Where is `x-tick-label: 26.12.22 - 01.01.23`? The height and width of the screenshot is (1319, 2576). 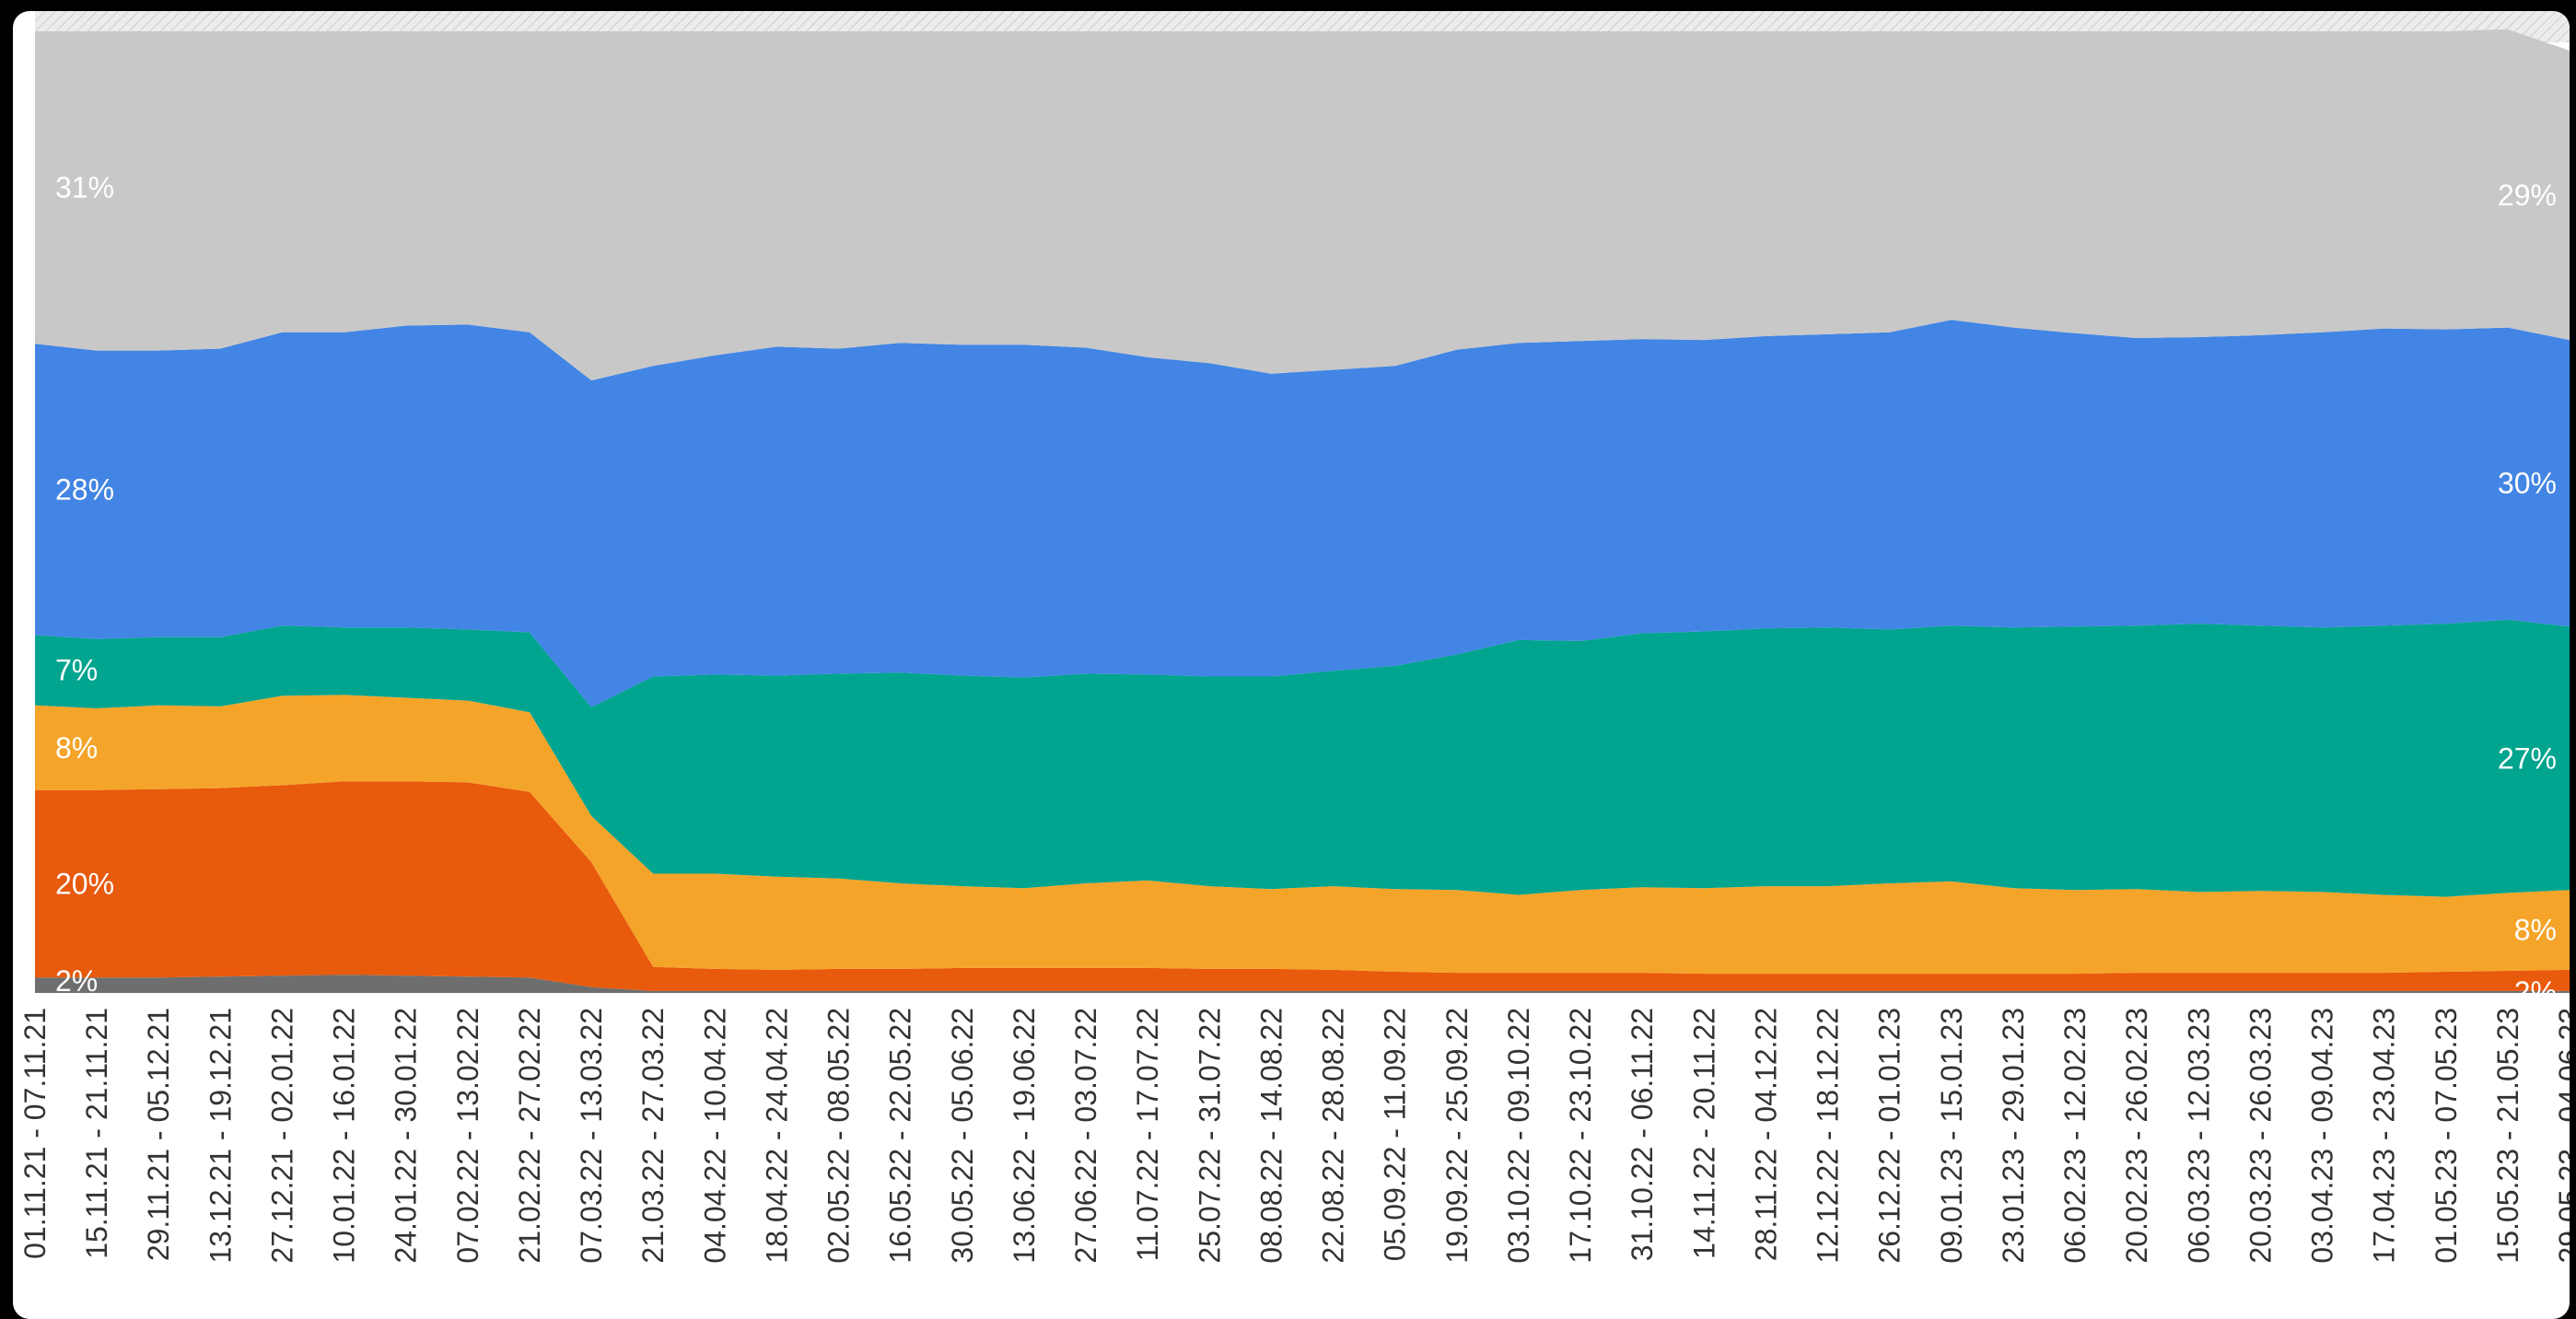
x-tick-label: 26.12.22 - 01.01.23 is located at coordinates (1889, 1136).